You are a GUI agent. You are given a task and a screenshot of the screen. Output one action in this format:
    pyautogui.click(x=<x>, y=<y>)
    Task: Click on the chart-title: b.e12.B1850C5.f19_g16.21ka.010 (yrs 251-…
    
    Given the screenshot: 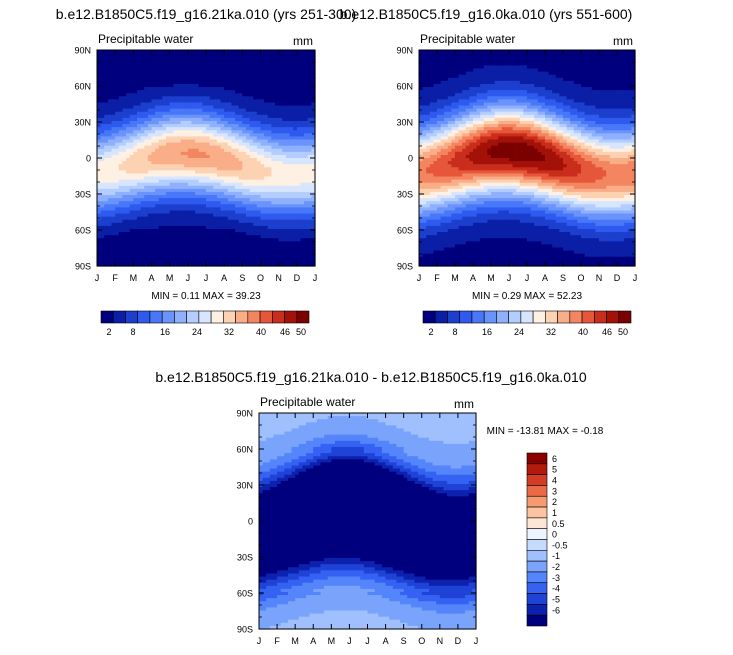 What is the action you would take?
    pyautogui.click(x=206, y=14)
    